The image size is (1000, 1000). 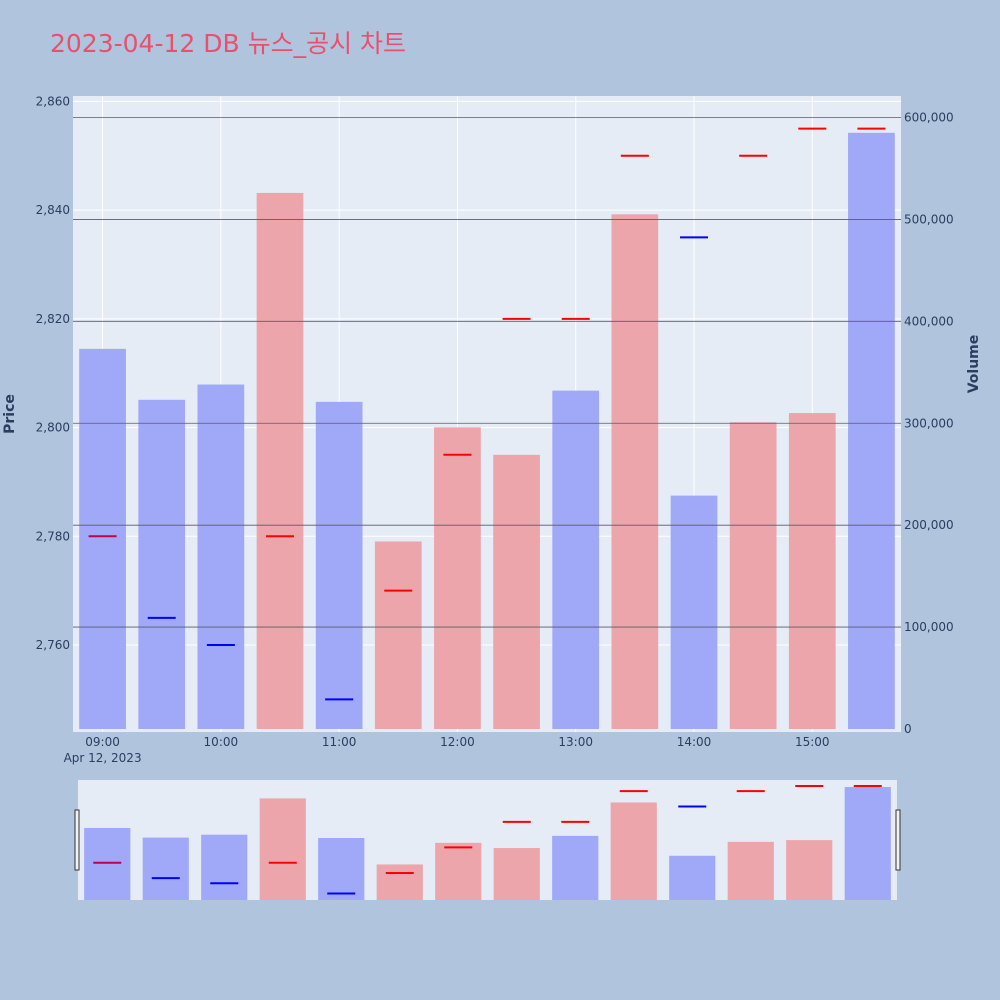 What do you see at coordinates (974, 364) in the screenshot?
I see `volume-axis-title: Volume` at bounding box center [974, 364].